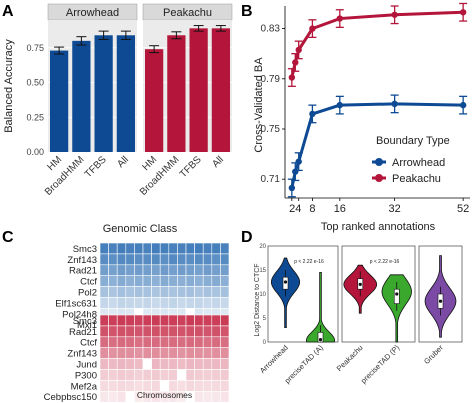  I want to click on p-value-label: p < 2.22 e-16, so click(309, 262).